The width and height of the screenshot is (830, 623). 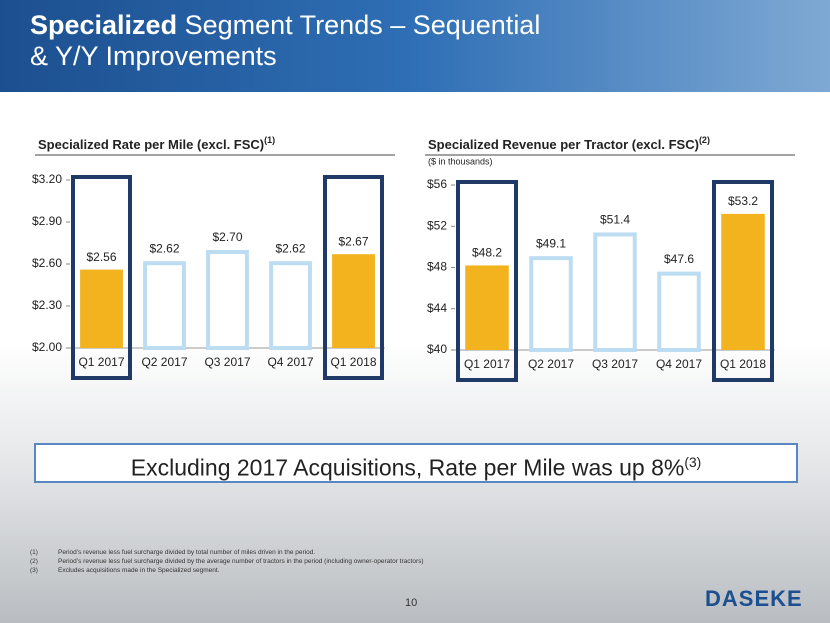 What do you see at coordinates (353, 241) in the screenshot?
I see `value-label: $2.67` at bounding box center [353, 241].